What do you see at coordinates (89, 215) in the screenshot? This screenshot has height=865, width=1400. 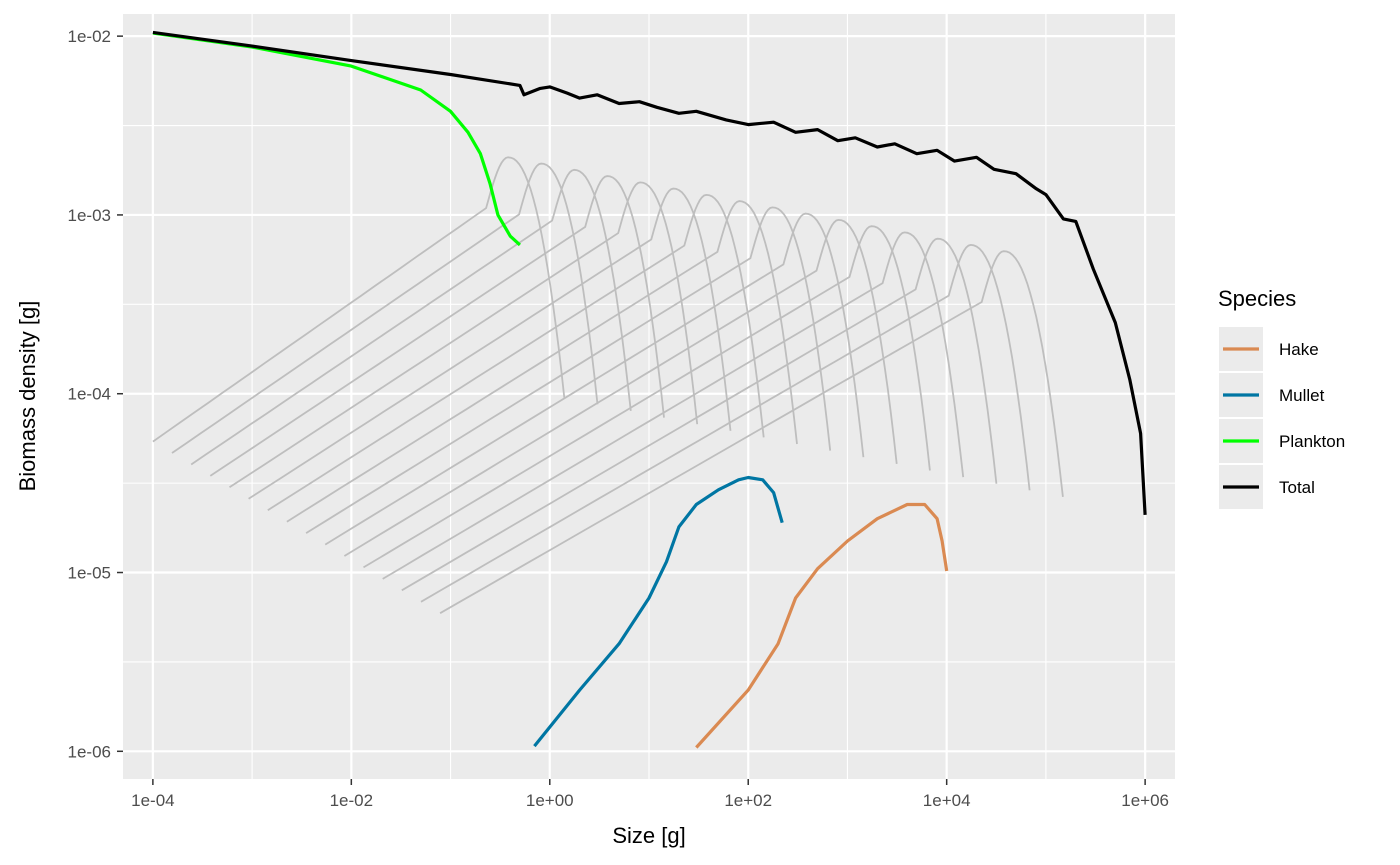 I see `y-tick-label: 1e-03` at bounding box center [89, 215].